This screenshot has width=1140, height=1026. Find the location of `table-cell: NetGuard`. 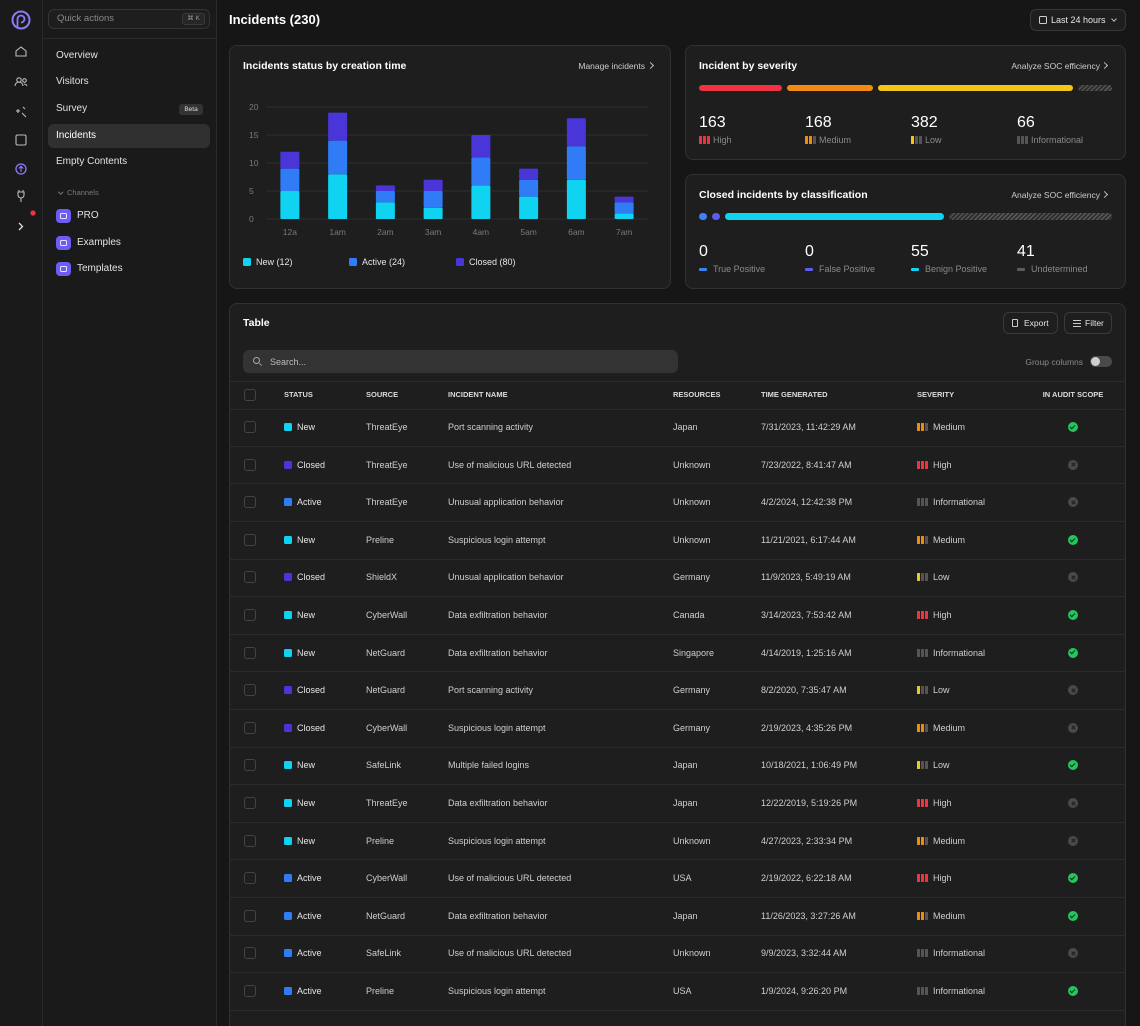

table-cell: NetGuard is located at coordinates (386, 915).